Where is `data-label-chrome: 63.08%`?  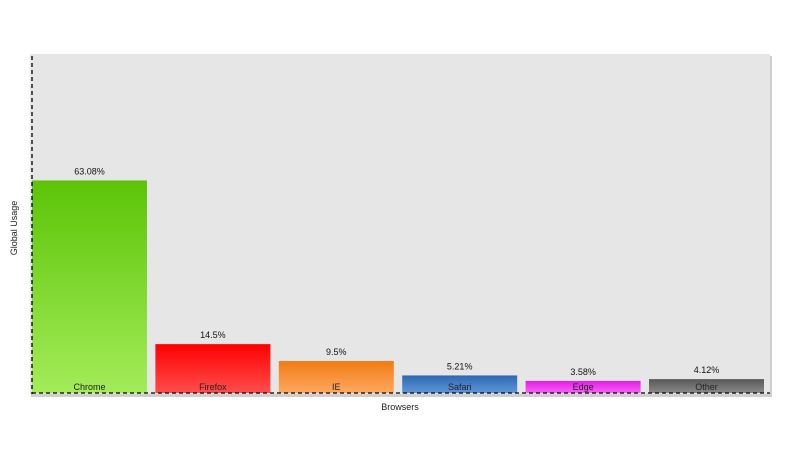 data-label-chrome: 63.08% is located at coordinates (89, 171).